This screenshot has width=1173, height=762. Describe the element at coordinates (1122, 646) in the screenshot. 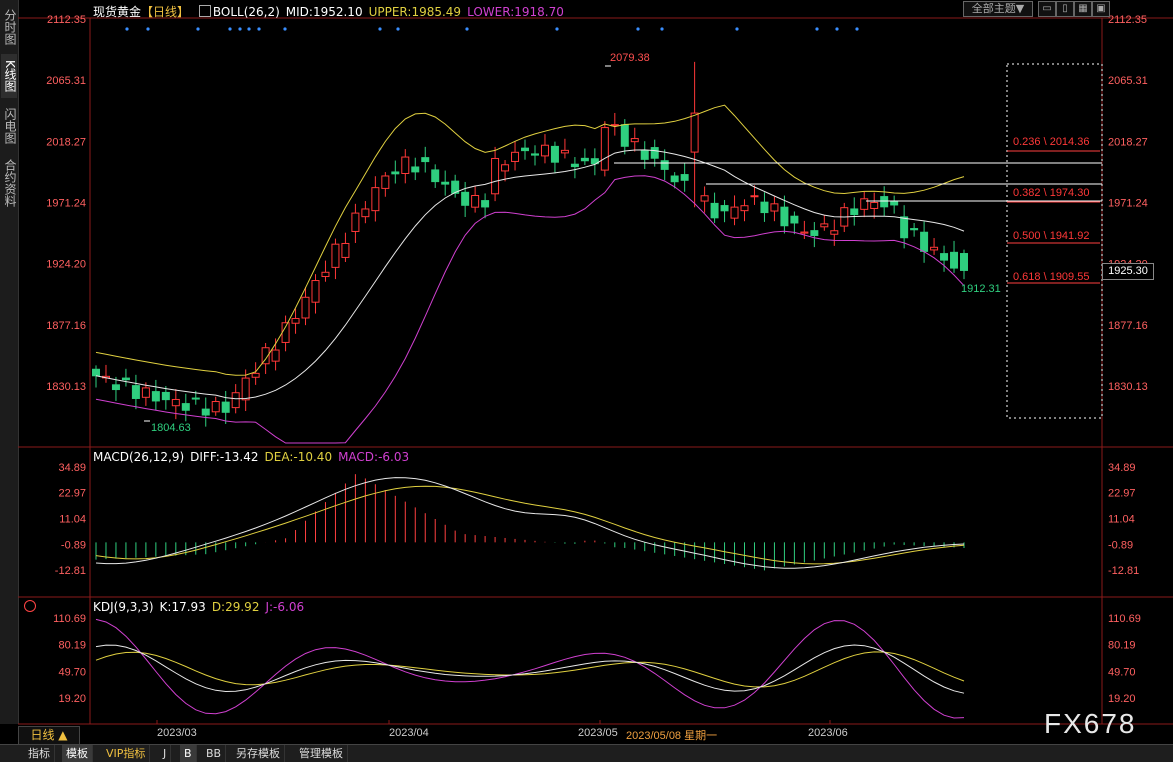

I see `kdj-axis-label: 80.19` at that location.